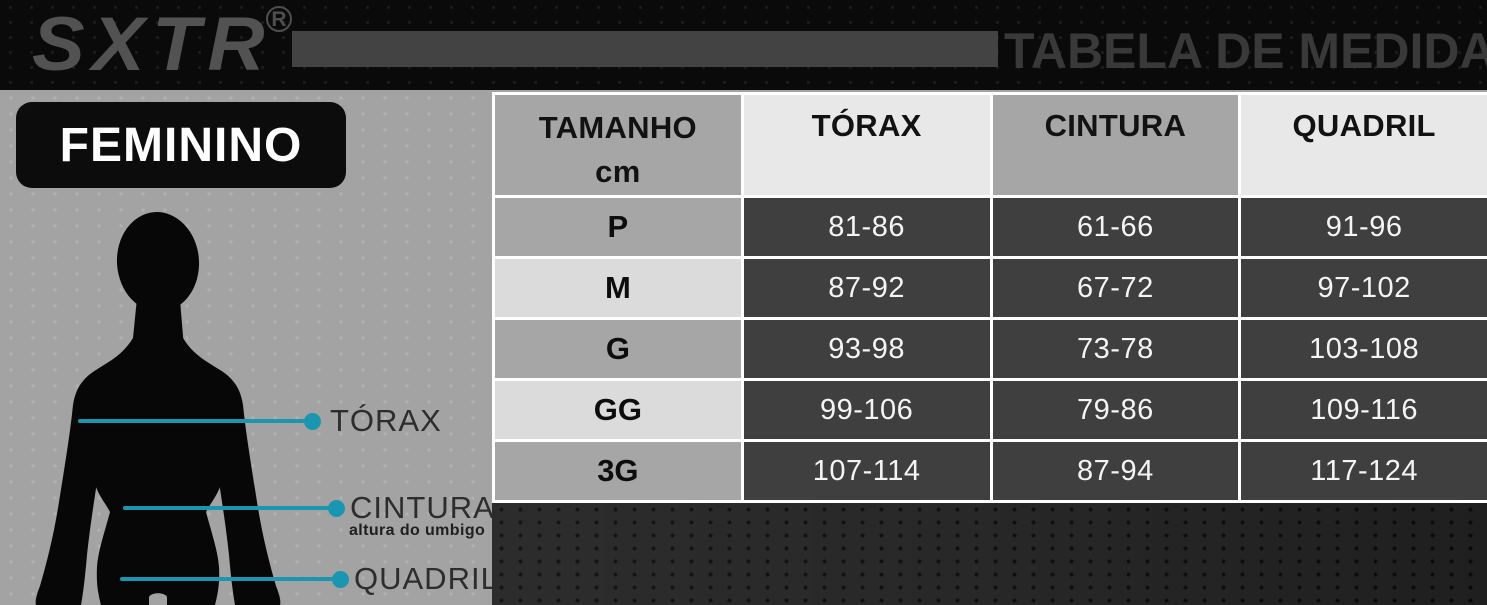 This screenshot has height=605, width=1487. What do you see at coordinates (866, 145) in the screenshot?
I see `column-header-torax: TÓRAX` at bounding box center [866, 145].